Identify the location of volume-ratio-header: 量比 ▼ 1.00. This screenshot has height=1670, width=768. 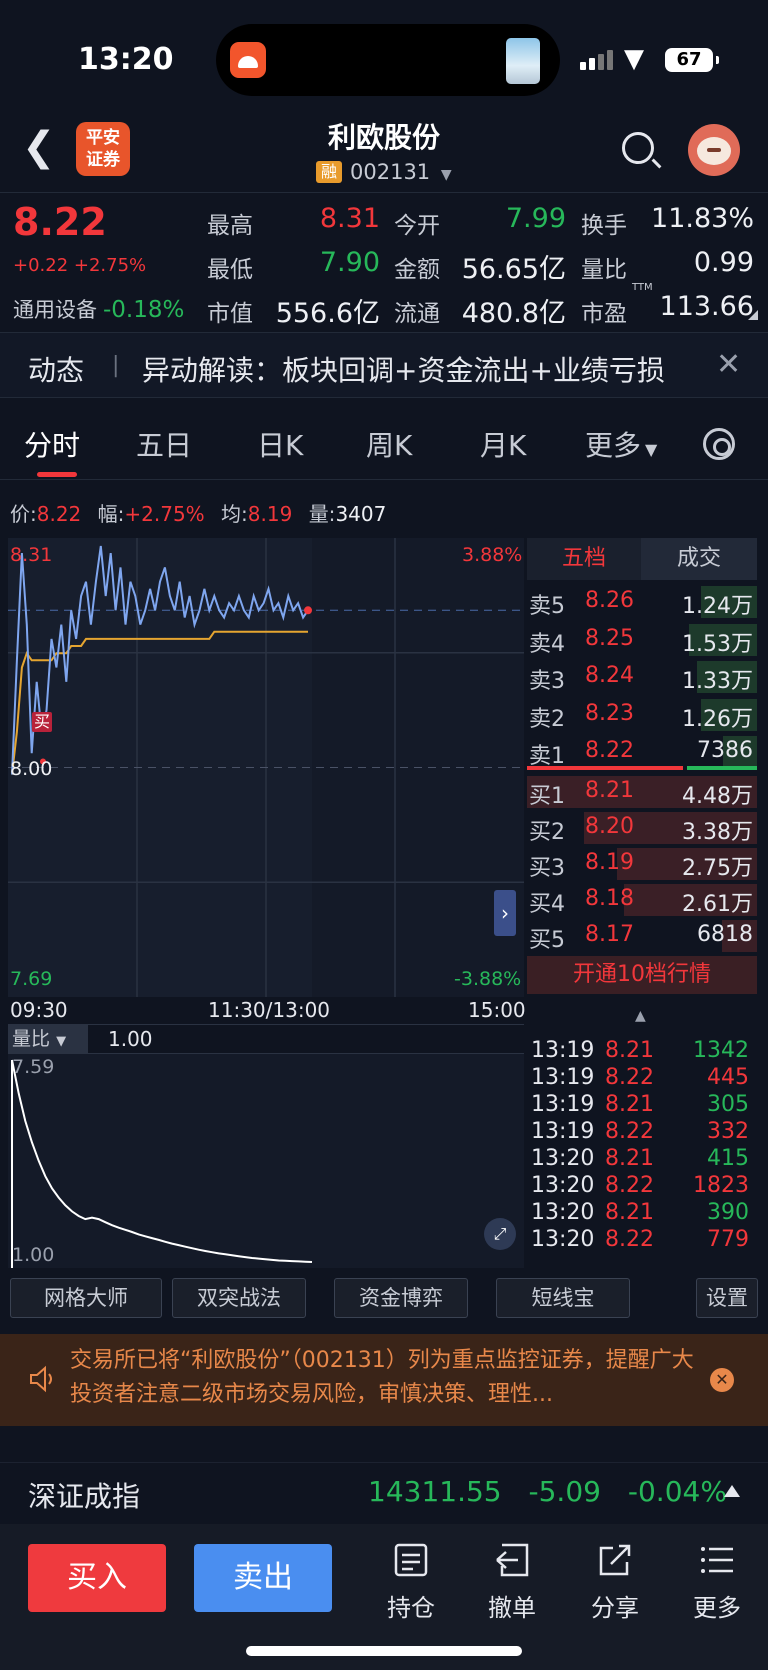
(266, 1039).